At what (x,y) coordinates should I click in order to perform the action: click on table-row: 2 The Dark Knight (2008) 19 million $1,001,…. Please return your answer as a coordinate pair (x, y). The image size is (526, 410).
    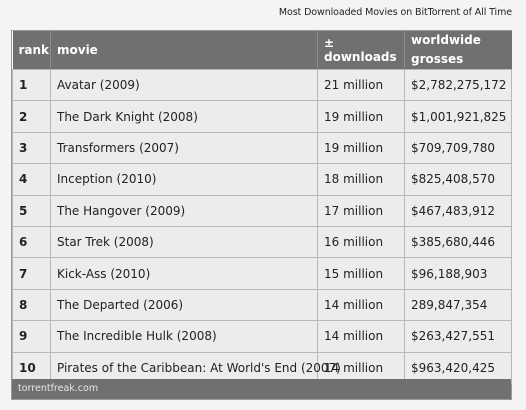
    Looking at the image, I should click on (262, 116).